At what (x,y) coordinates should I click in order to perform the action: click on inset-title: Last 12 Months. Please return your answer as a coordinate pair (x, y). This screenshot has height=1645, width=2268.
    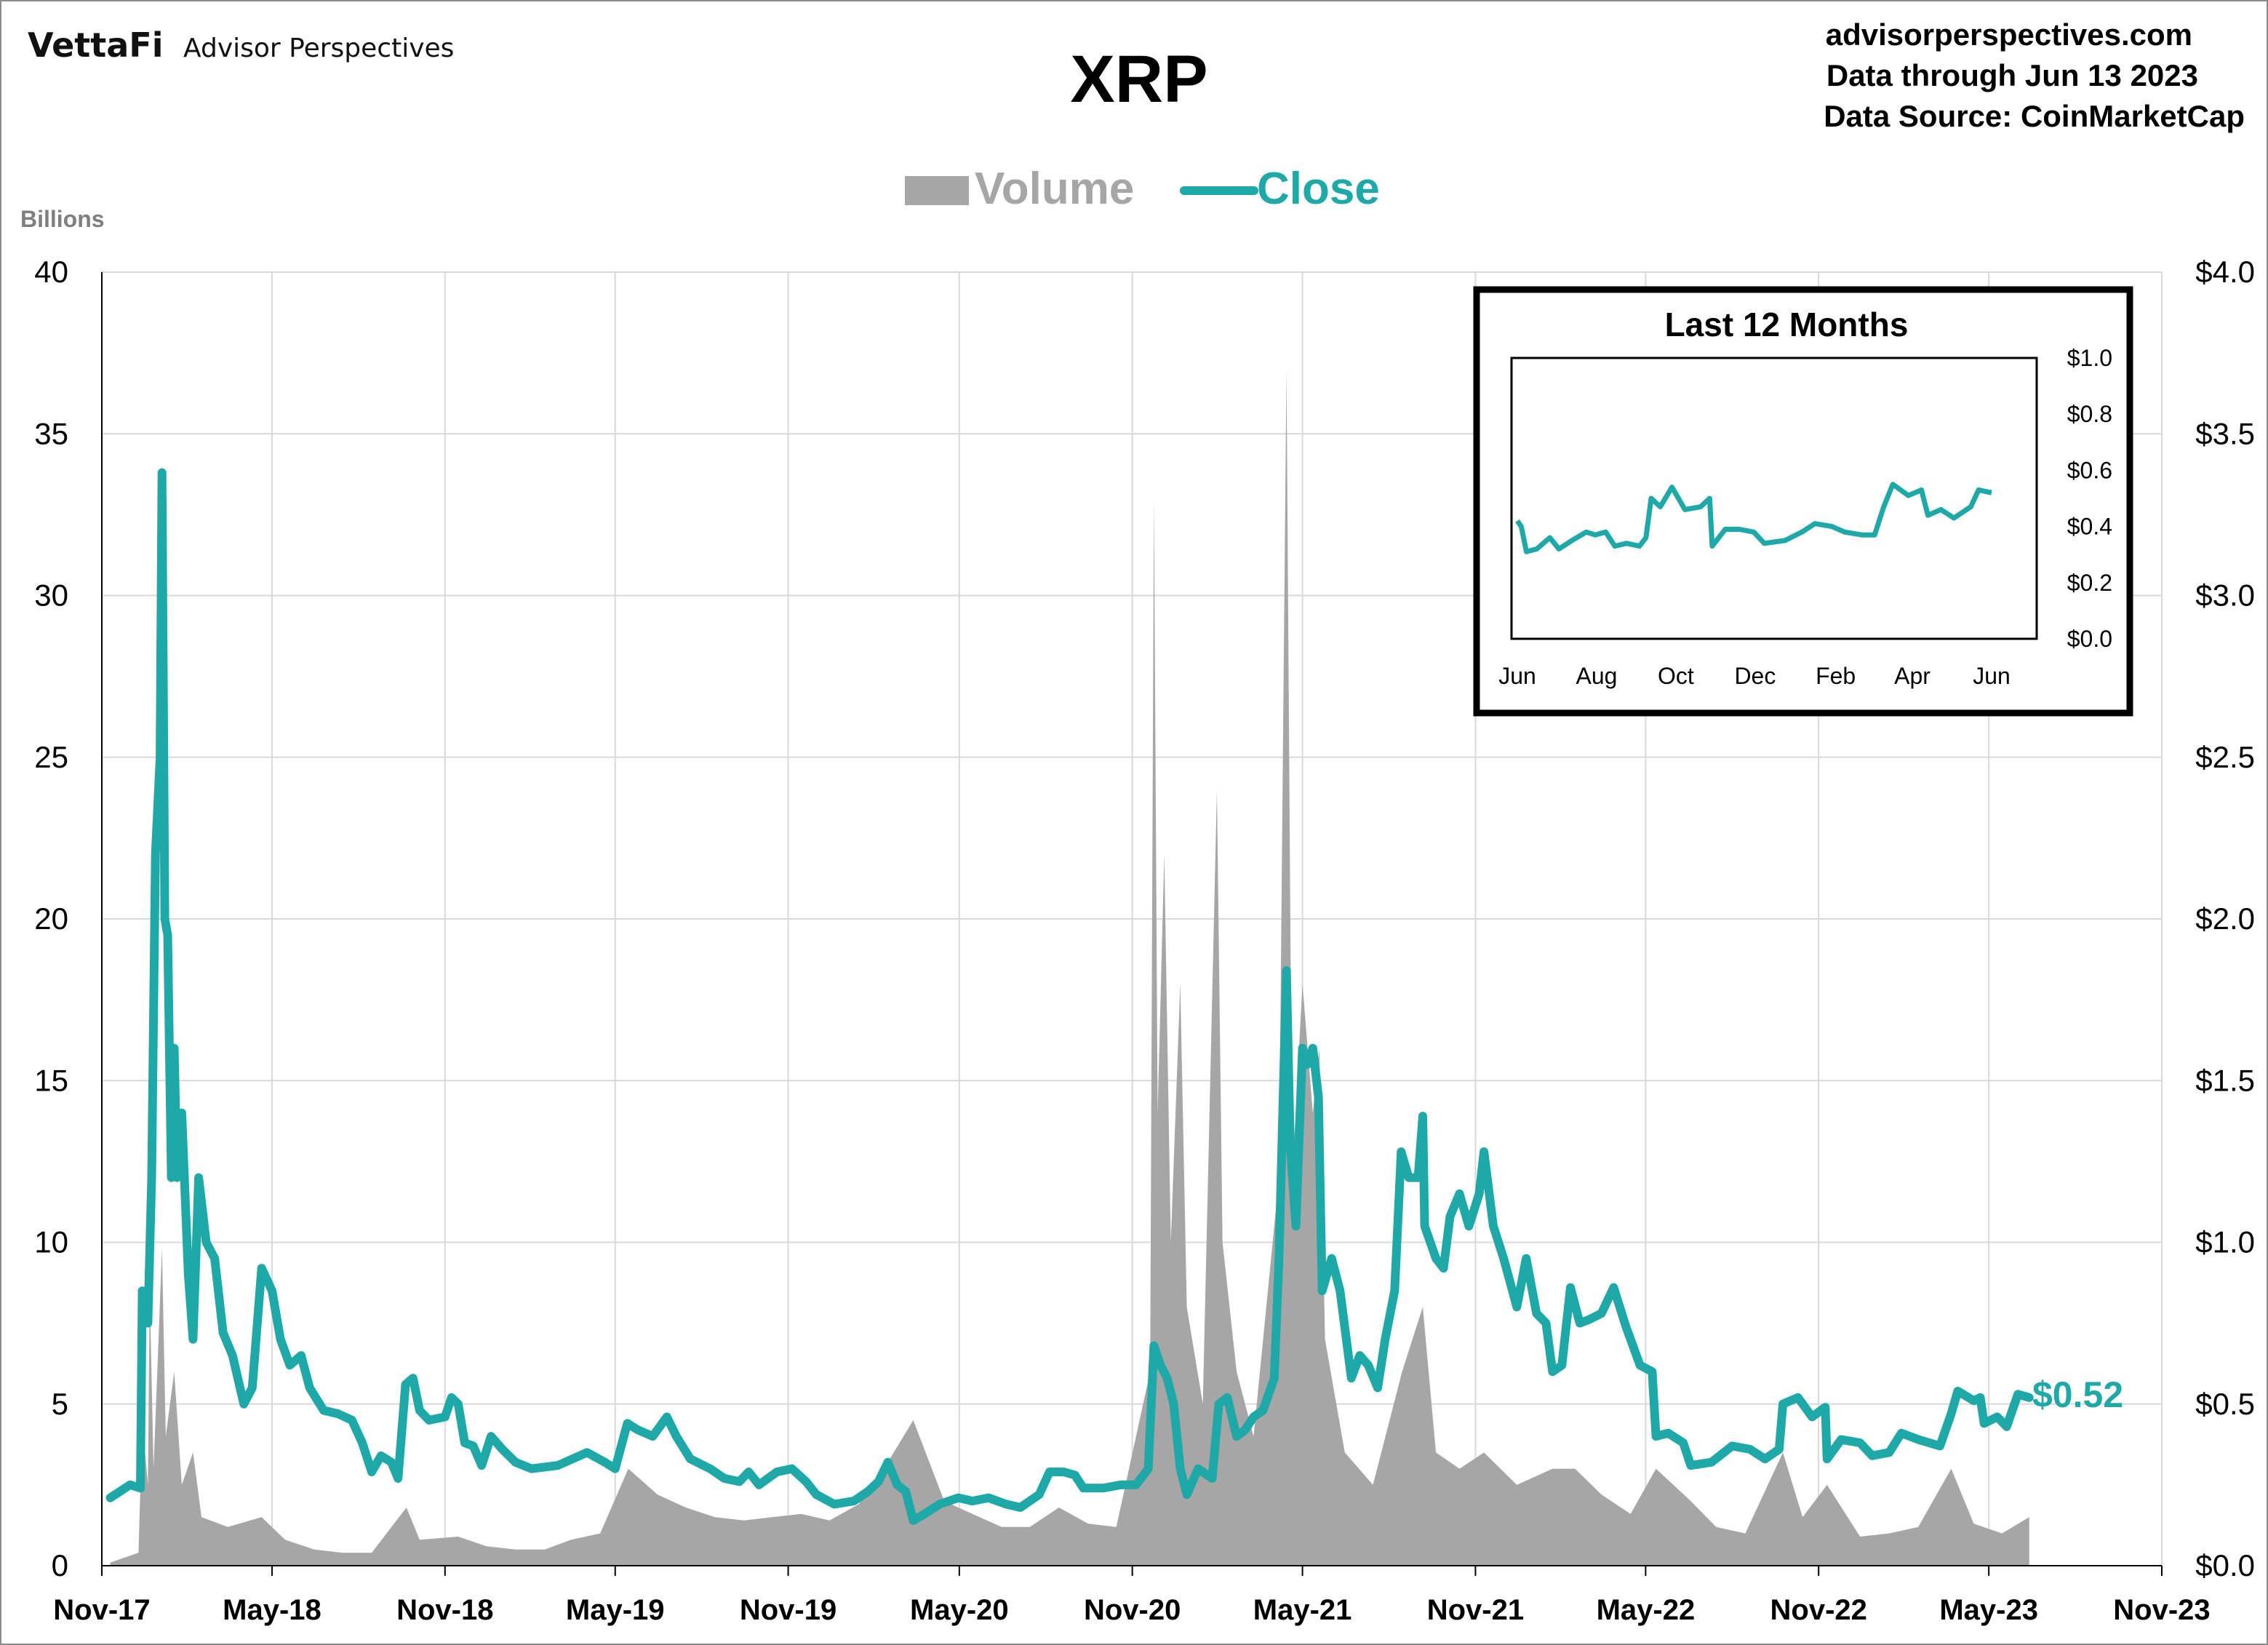
    Looking at the image, I should click on (1787, 324).